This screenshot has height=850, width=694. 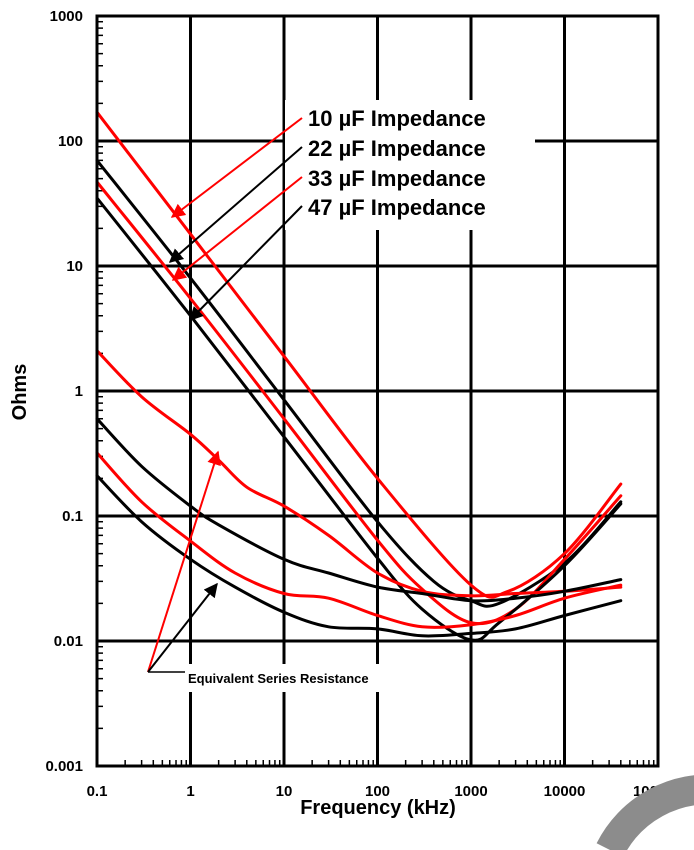 I want to click on x-tick-labels: 0.1 1 10 100 1000 10000 100000, so click(x=385, y=791).